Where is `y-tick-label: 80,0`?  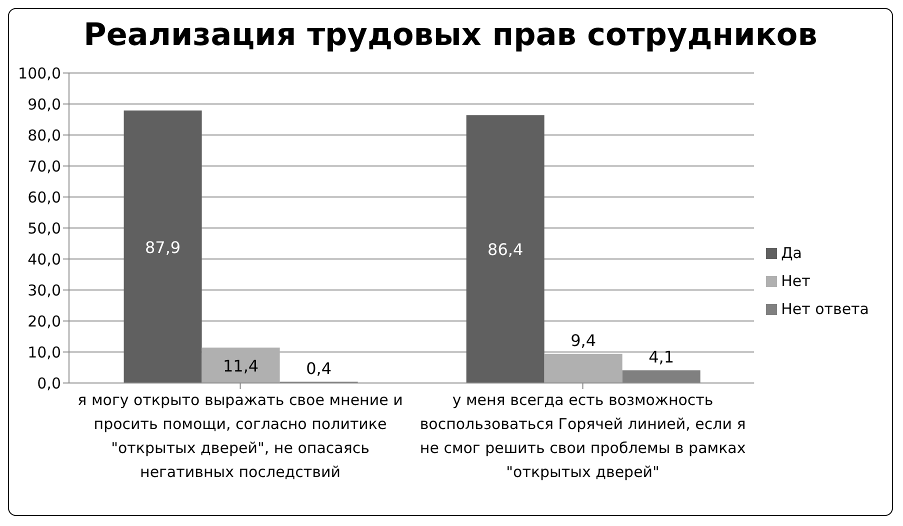 y-tick-label: 80,0 is located at coordinates (44, 135).